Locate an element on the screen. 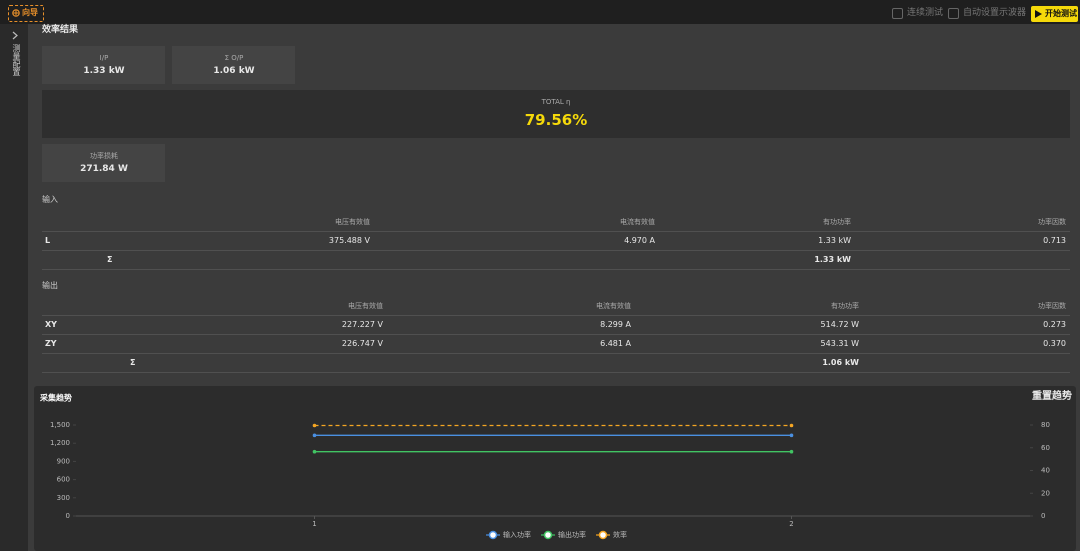 The image size is (1080, 551). sum-value: 1.33 kW is located at coordinates (832, 259).